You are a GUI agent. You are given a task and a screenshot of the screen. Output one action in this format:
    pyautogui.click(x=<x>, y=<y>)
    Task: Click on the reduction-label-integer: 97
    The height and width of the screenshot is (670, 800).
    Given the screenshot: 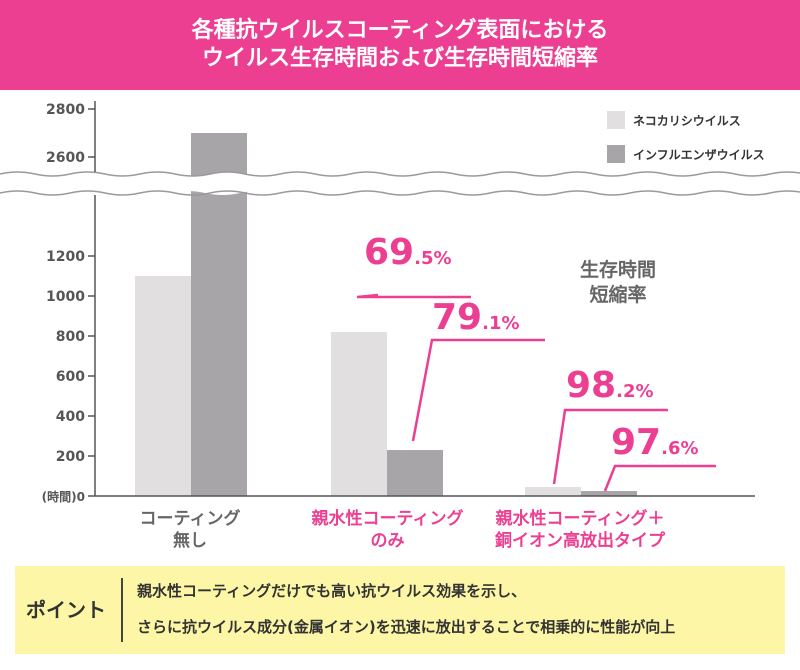 What is the action you would take?
    pyautogui.click(x=636, y=442)
    